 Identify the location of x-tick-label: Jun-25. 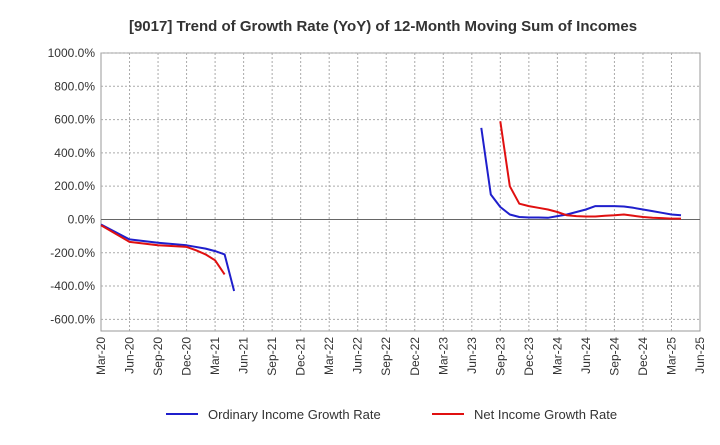
(700, 355).